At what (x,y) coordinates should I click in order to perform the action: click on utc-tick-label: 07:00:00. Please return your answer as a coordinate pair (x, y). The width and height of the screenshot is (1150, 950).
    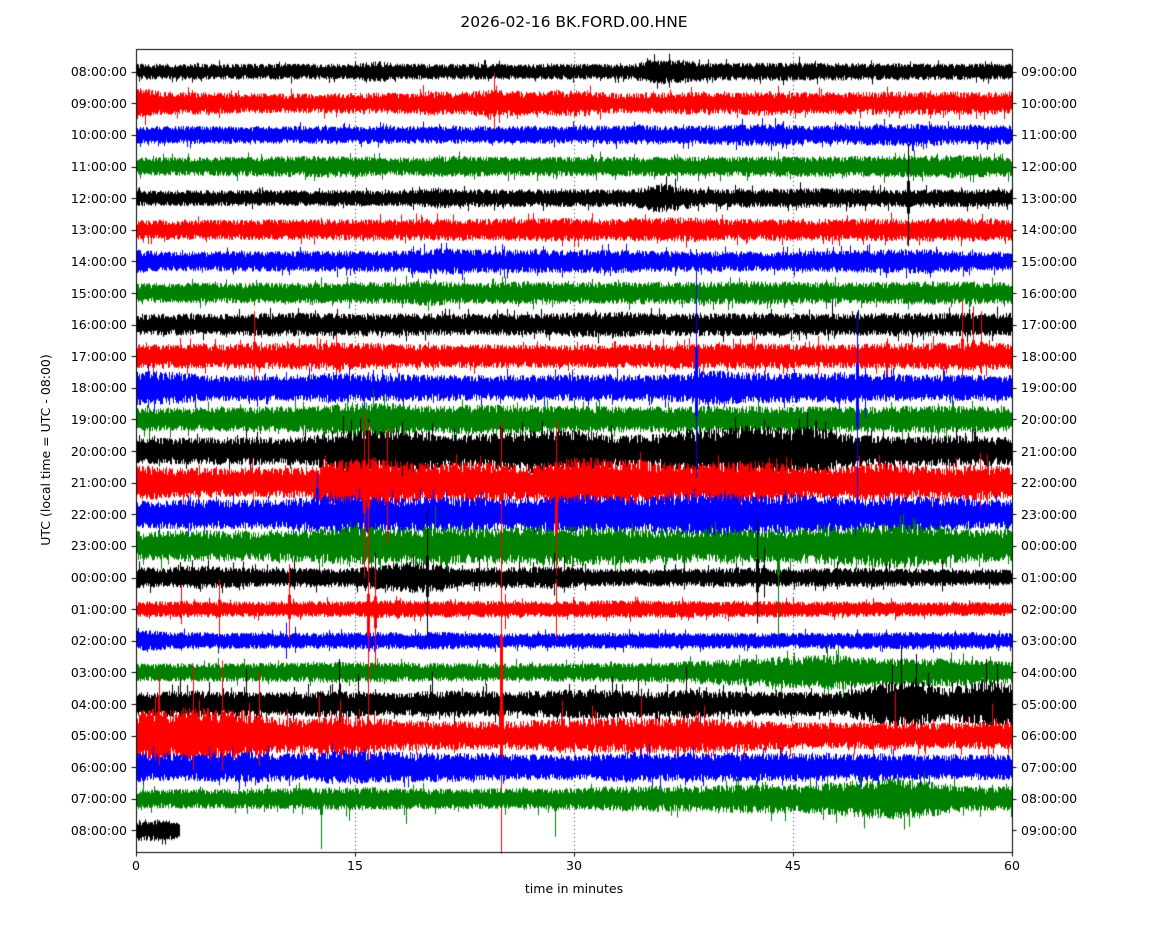
    Looking at the image, I should click on (98, 799).